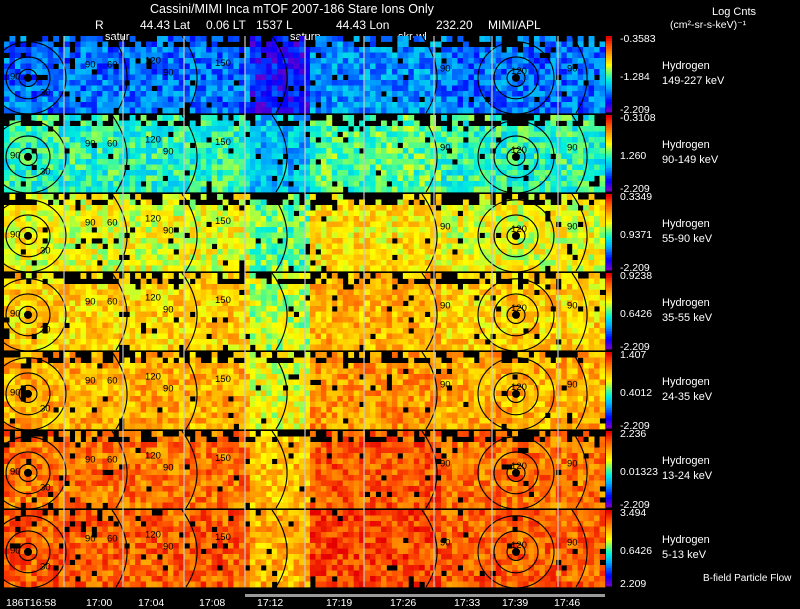  I want to click on contour-arc, so click(579, 232).